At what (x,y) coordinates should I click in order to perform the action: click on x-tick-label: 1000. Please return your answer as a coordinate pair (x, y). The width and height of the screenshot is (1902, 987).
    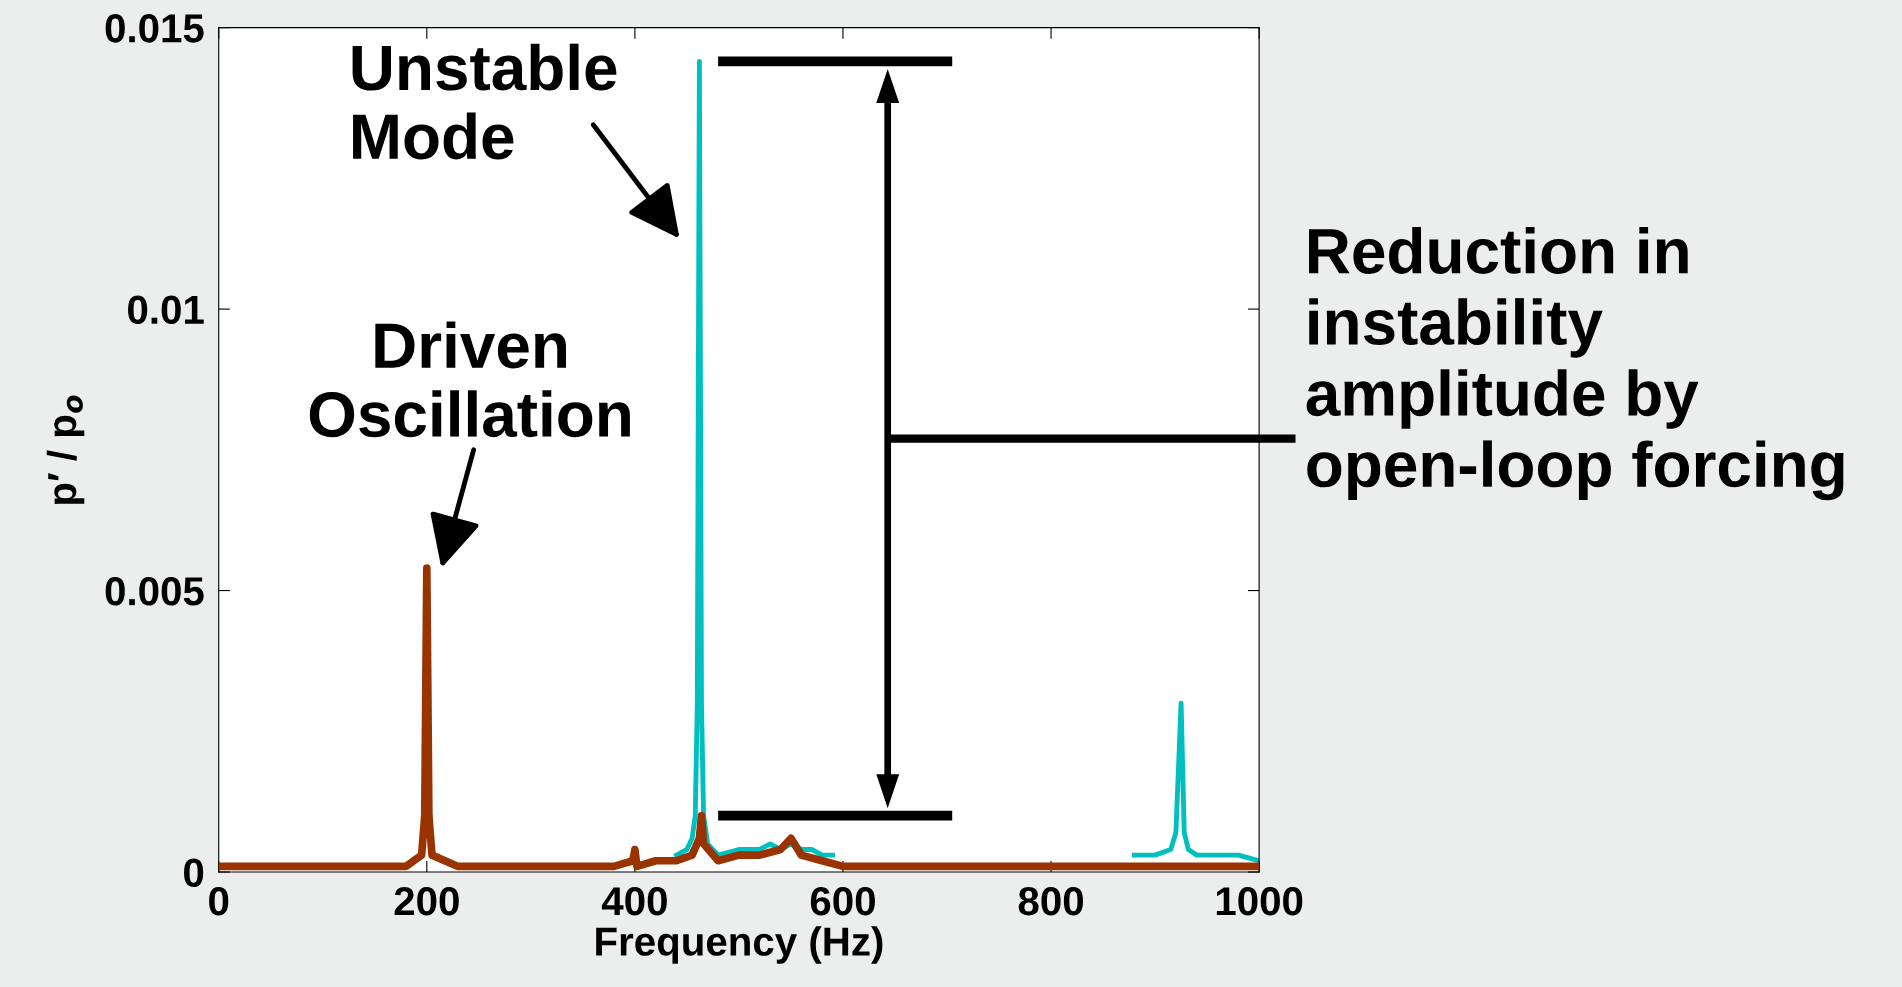
    Looking at the image, I should click on (1259, 901).